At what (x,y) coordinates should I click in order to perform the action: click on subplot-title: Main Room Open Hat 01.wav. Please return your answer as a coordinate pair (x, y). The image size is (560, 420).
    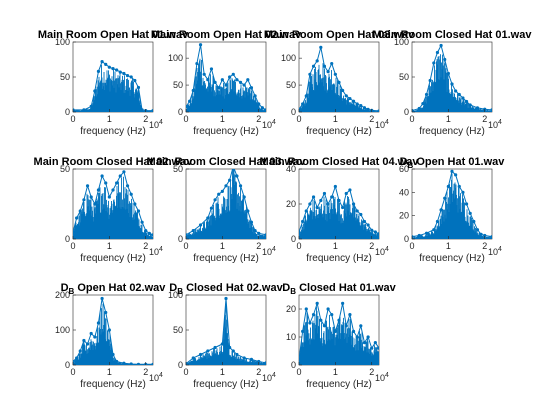
    Looking at the image, I should click on (113, 35).